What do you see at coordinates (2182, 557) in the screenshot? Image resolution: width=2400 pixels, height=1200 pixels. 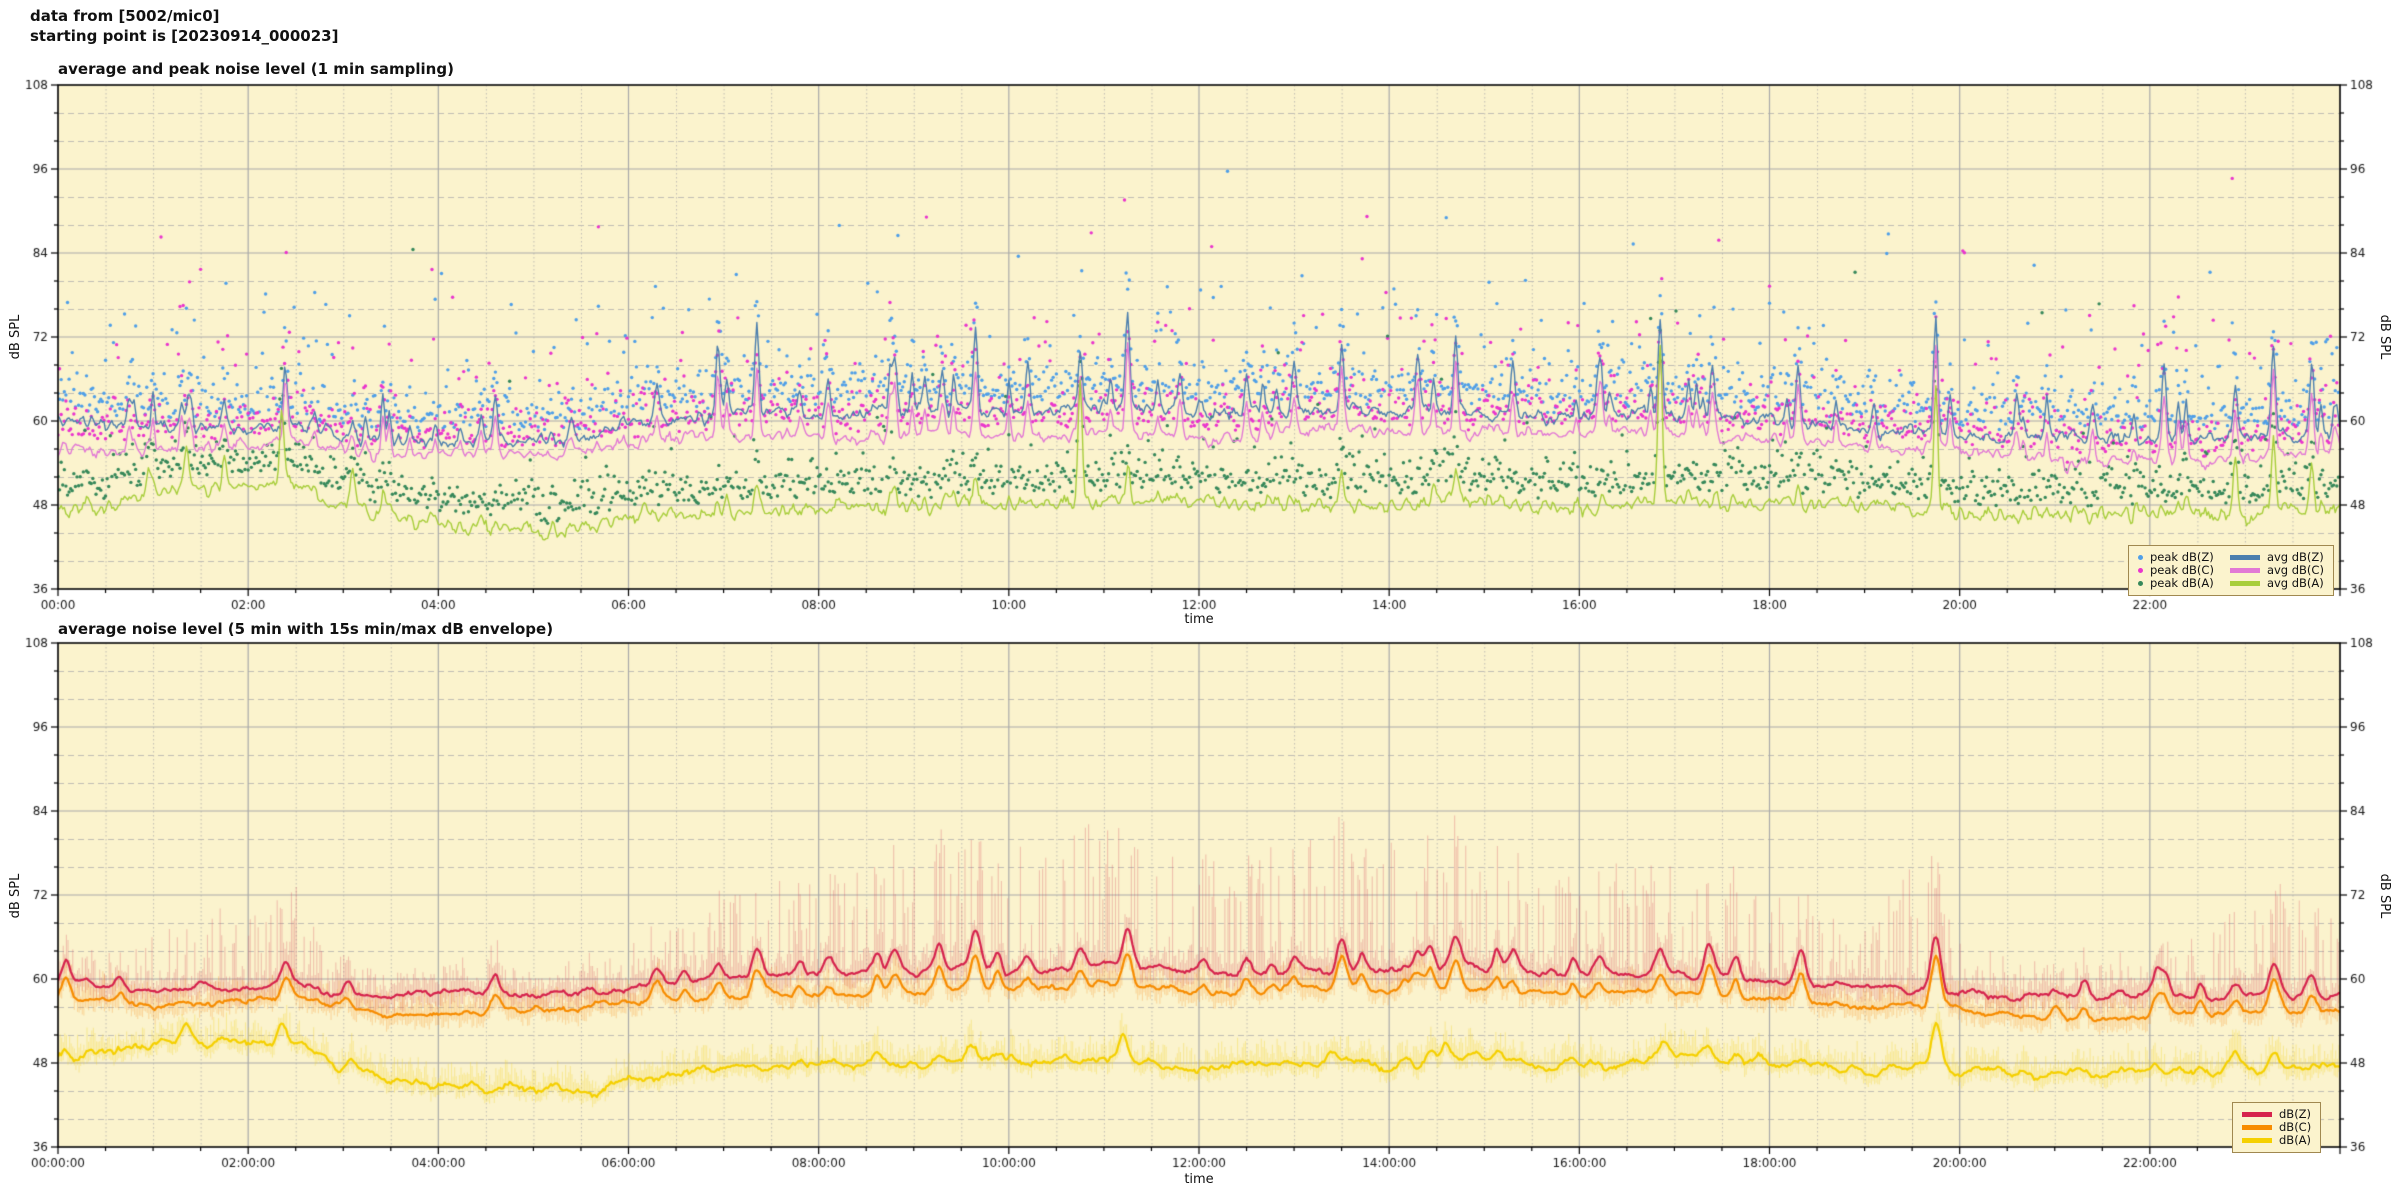 I see `legend-label: peak dB(Z)` at bounding box center [2182, 557].